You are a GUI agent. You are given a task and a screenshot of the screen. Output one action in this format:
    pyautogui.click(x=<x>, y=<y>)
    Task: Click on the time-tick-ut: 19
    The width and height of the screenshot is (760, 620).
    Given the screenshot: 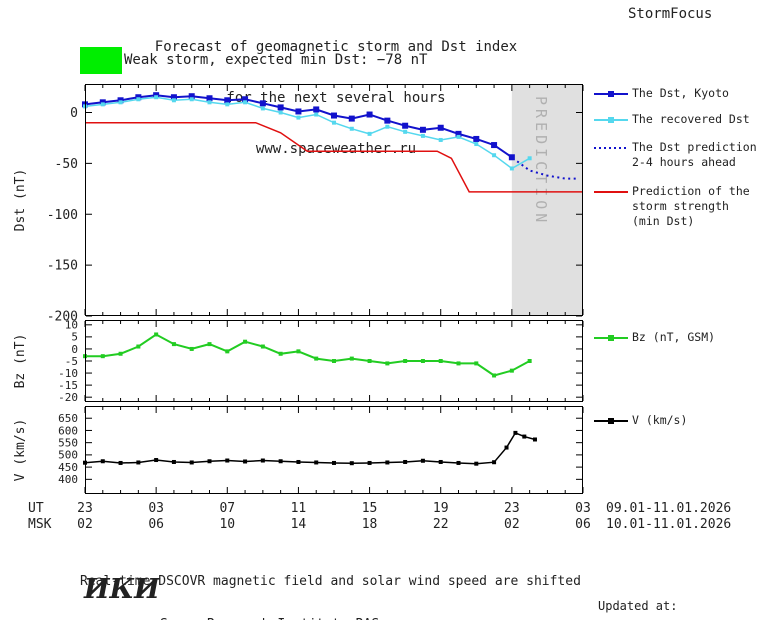 What is the action you would take?
    pyautogui.click(x=440, y=508)
    